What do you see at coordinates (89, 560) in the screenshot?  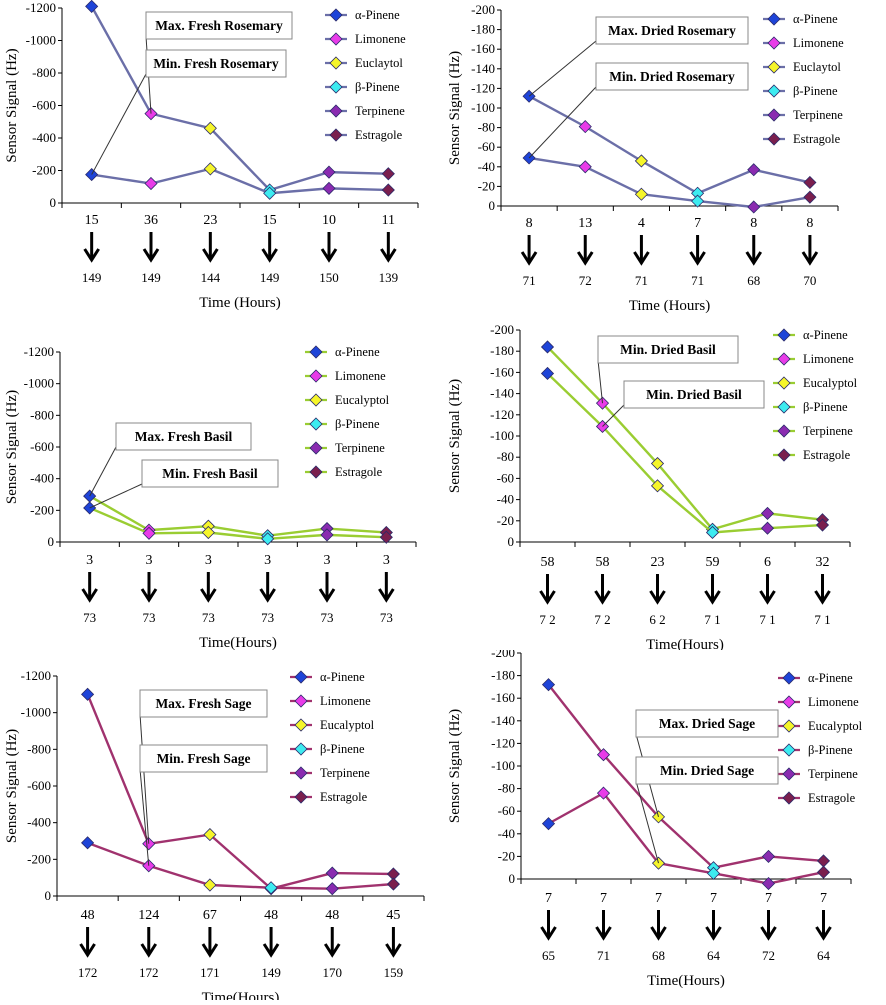 I see `x-tick-label: 3` at bounding box center [89, 560].